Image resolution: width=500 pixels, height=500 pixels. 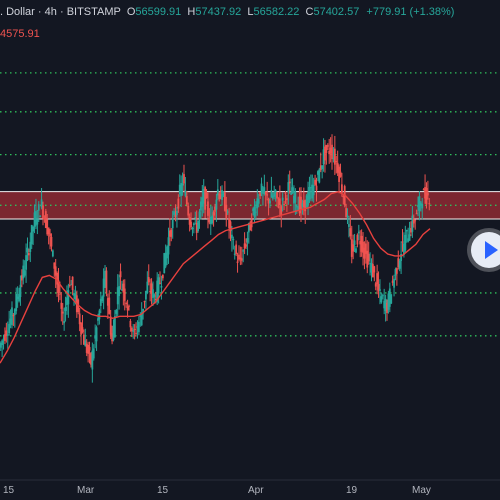 I want to click on symbol-name: . Dollar, so click(x=17, y=12).